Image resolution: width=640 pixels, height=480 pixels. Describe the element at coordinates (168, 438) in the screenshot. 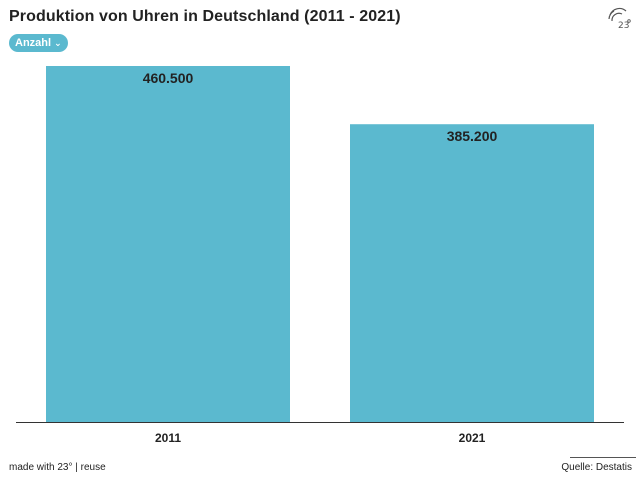

I see `x-tick-label-2011: 2011` at that location.